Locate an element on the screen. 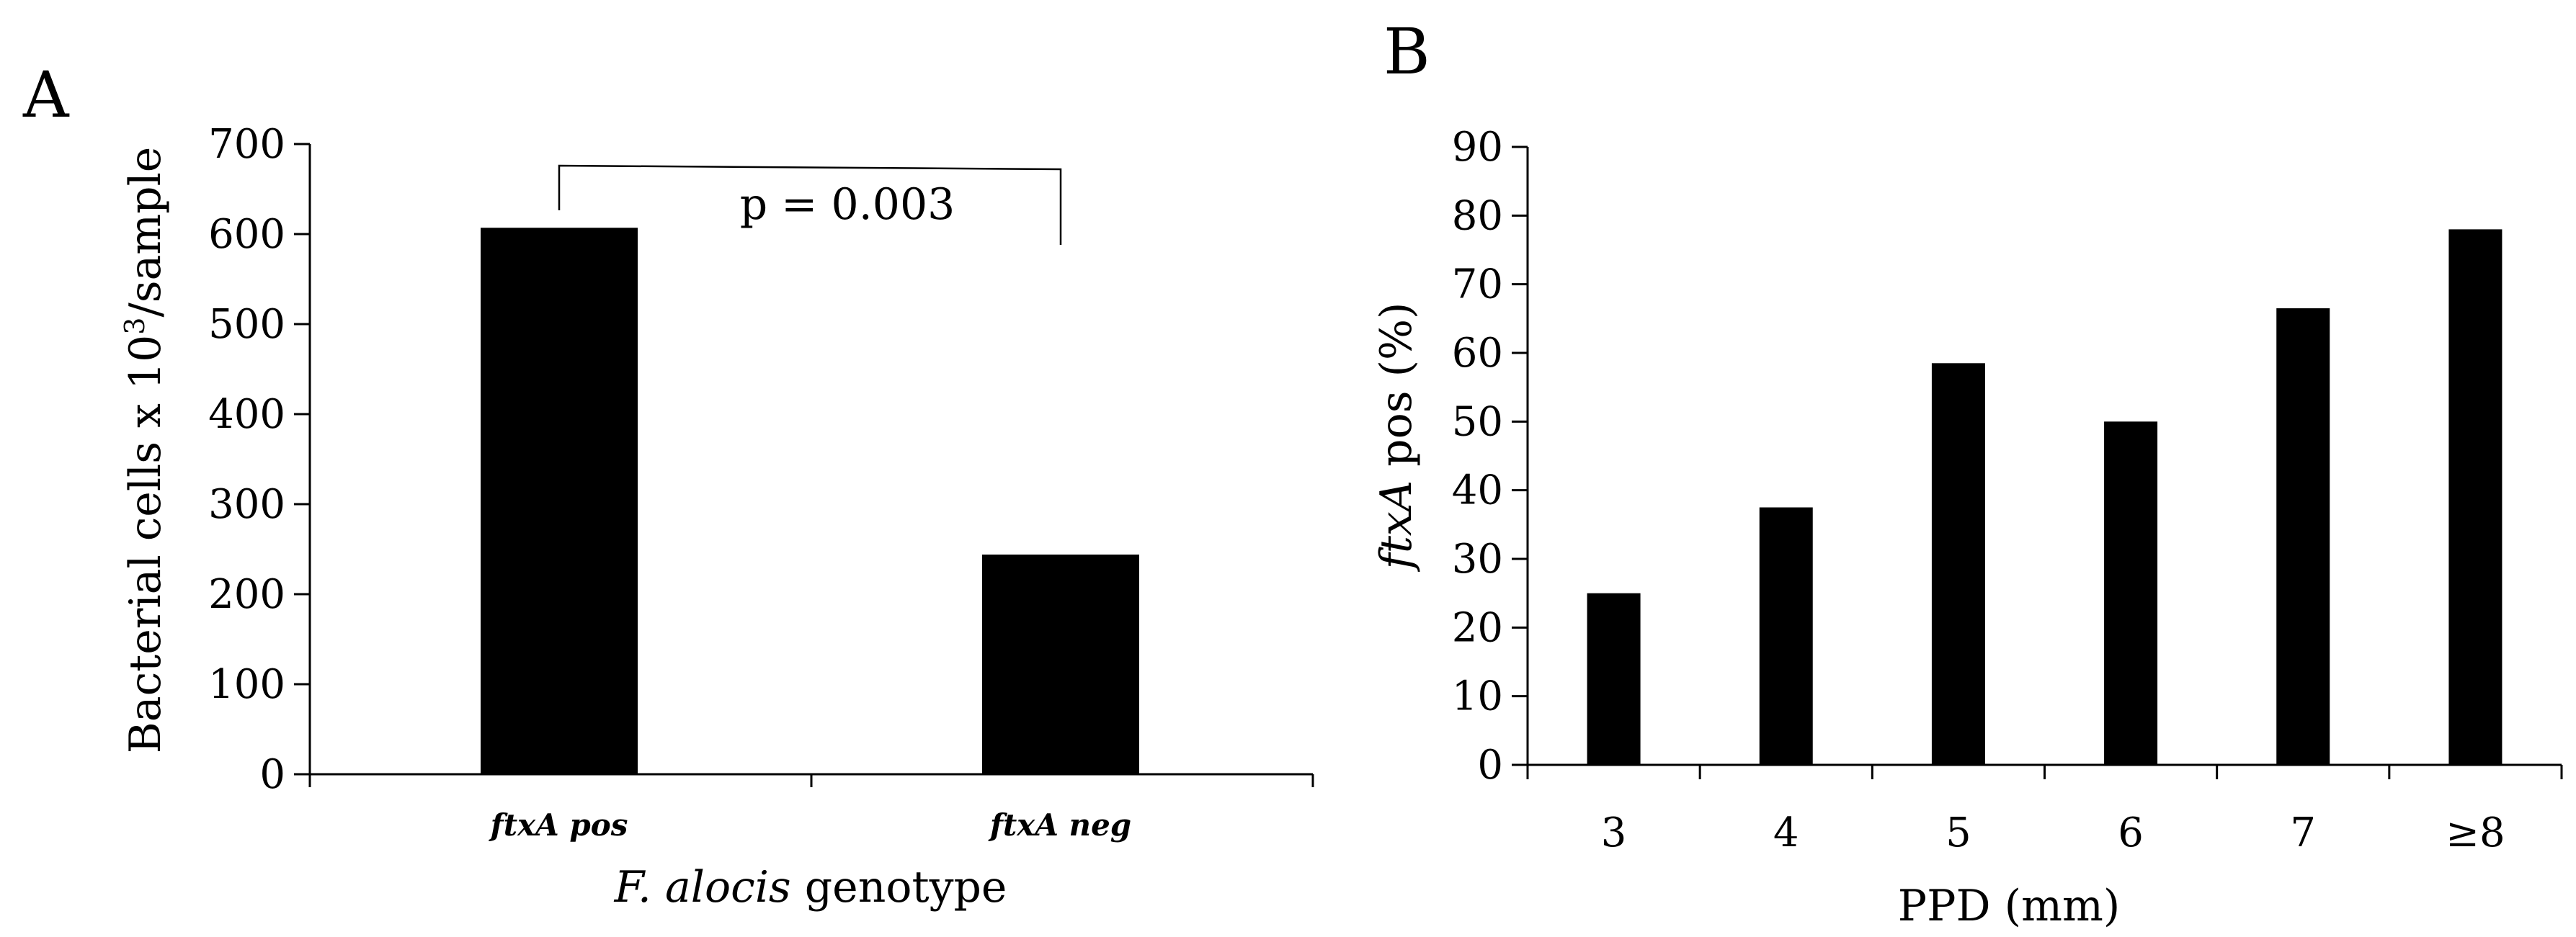 The image size is (2576, 937). panel-b-y-tick-label: 90 is located at coordinates (1477, 148).